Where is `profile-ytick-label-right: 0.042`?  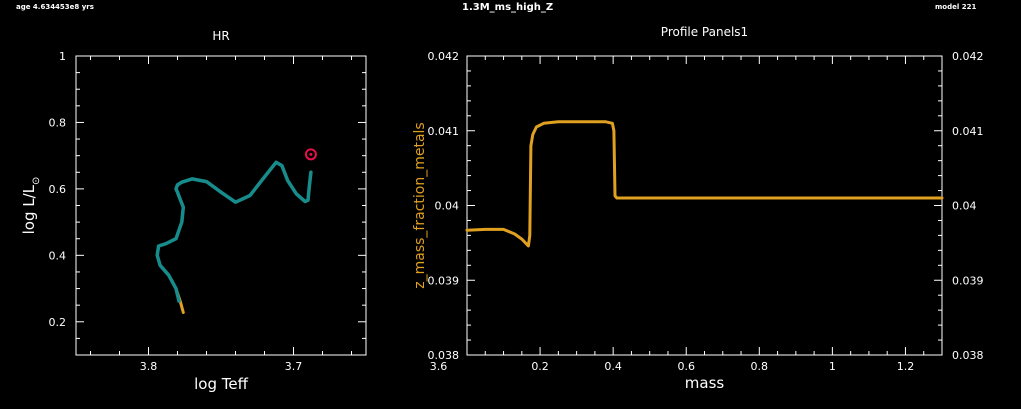 profile-ytick-label-right: 0.042 is located at coordinates (968, 56).